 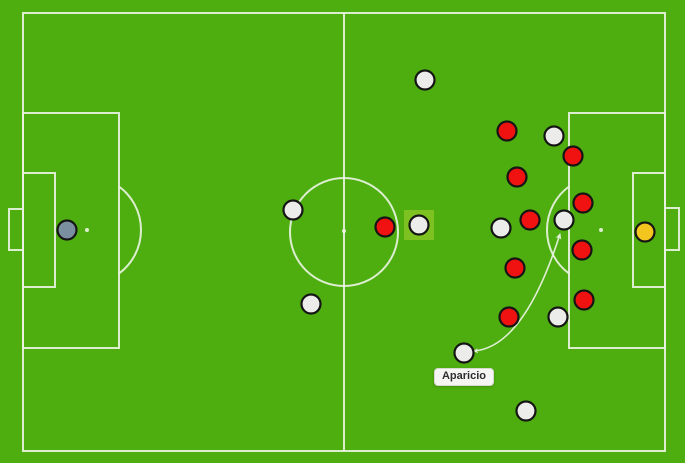 I want to click on player-name-label: Aparicio, so click(x=464, y=377).